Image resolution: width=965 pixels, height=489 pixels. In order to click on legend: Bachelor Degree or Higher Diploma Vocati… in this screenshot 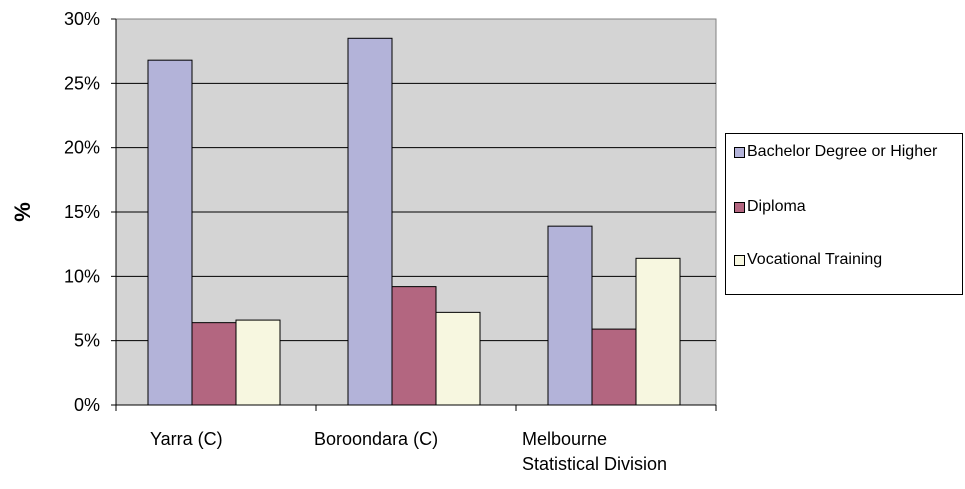, I will do `click(844, 214)`.